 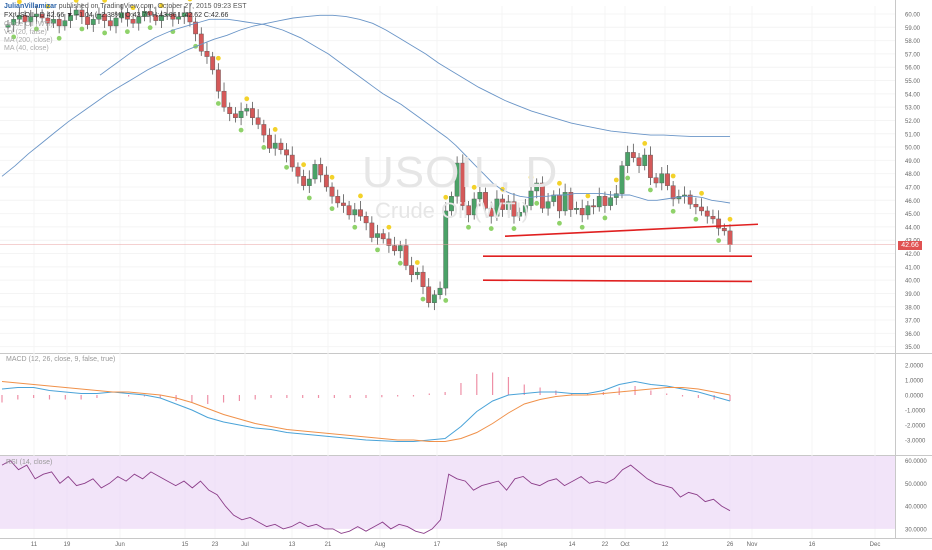 I want to click on time-tick-label: 14, so click(x=572, y=545).